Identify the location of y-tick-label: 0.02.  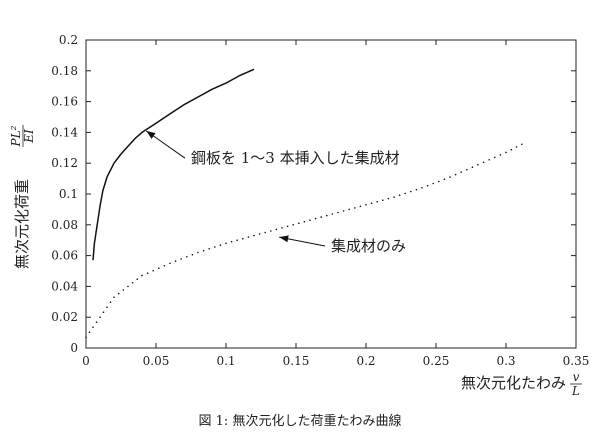
(64, 317).